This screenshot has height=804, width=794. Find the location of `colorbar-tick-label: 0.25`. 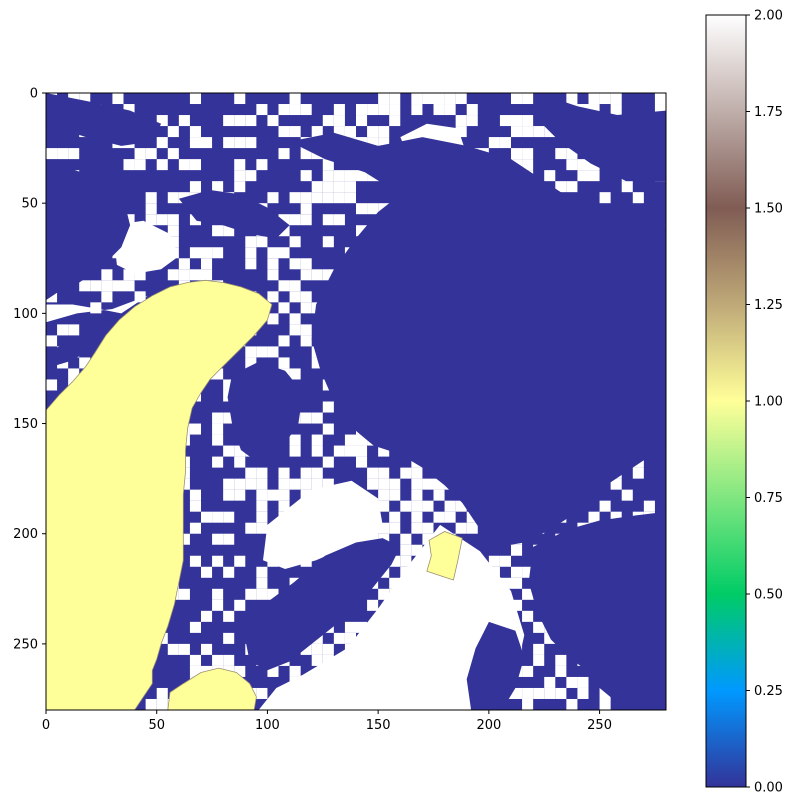

colorbar-tick-label: 0.25 is located at coordinates (768, 691).